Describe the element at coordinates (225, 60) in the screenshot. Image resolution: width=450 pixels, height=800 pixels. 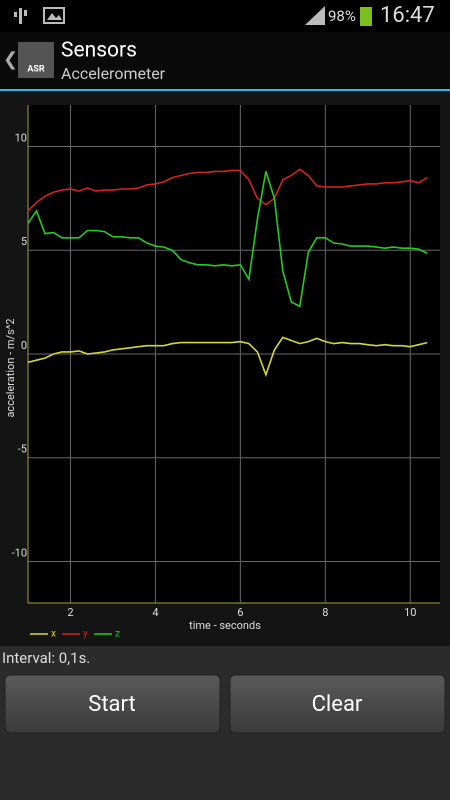
I see `action-bar` at that location.